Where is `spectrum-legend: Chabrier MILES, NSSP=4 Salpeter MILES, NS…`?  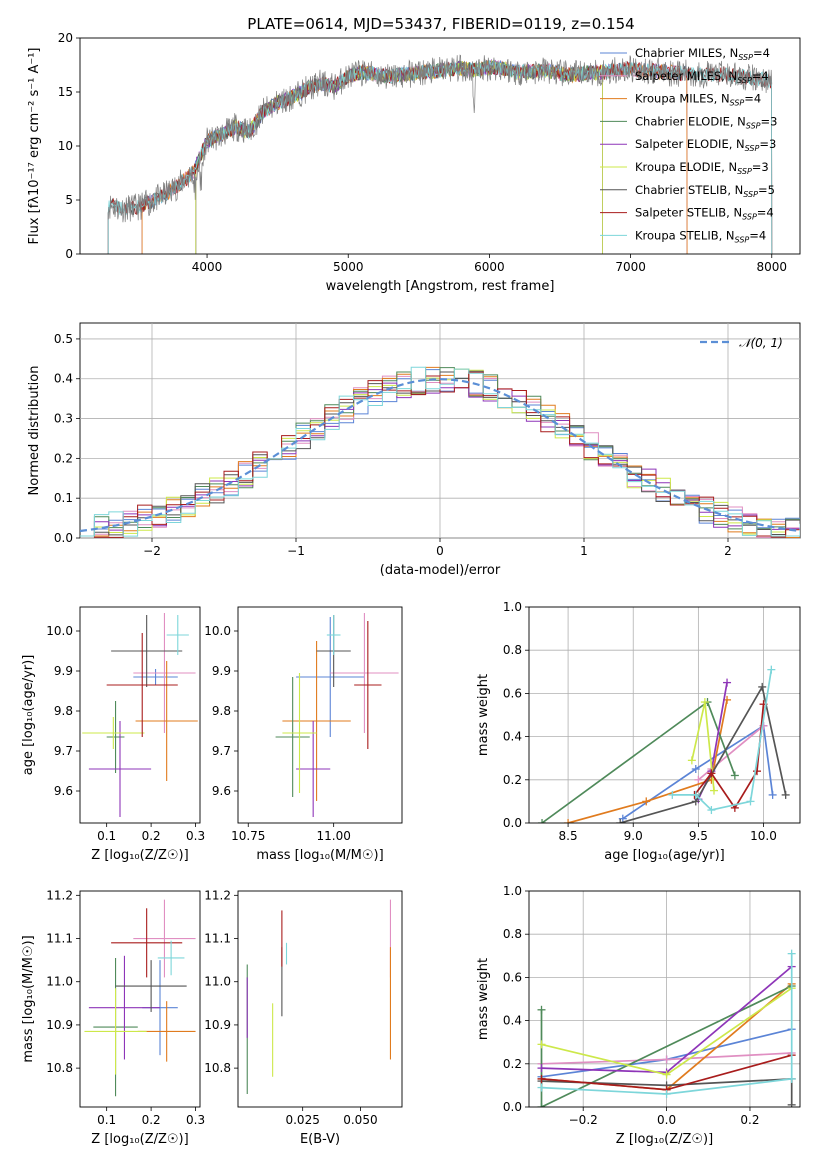
spectrum-legend: Chabrier MILES, NSSP=4 Salpeter MILES, NS… is located at coordinates (688, 145).